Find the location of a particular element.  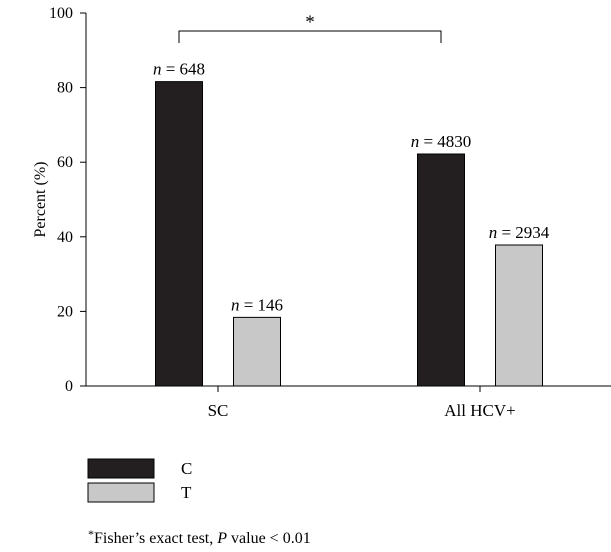

y-tick-label-0: 0 is located at coordinates (69, 386).